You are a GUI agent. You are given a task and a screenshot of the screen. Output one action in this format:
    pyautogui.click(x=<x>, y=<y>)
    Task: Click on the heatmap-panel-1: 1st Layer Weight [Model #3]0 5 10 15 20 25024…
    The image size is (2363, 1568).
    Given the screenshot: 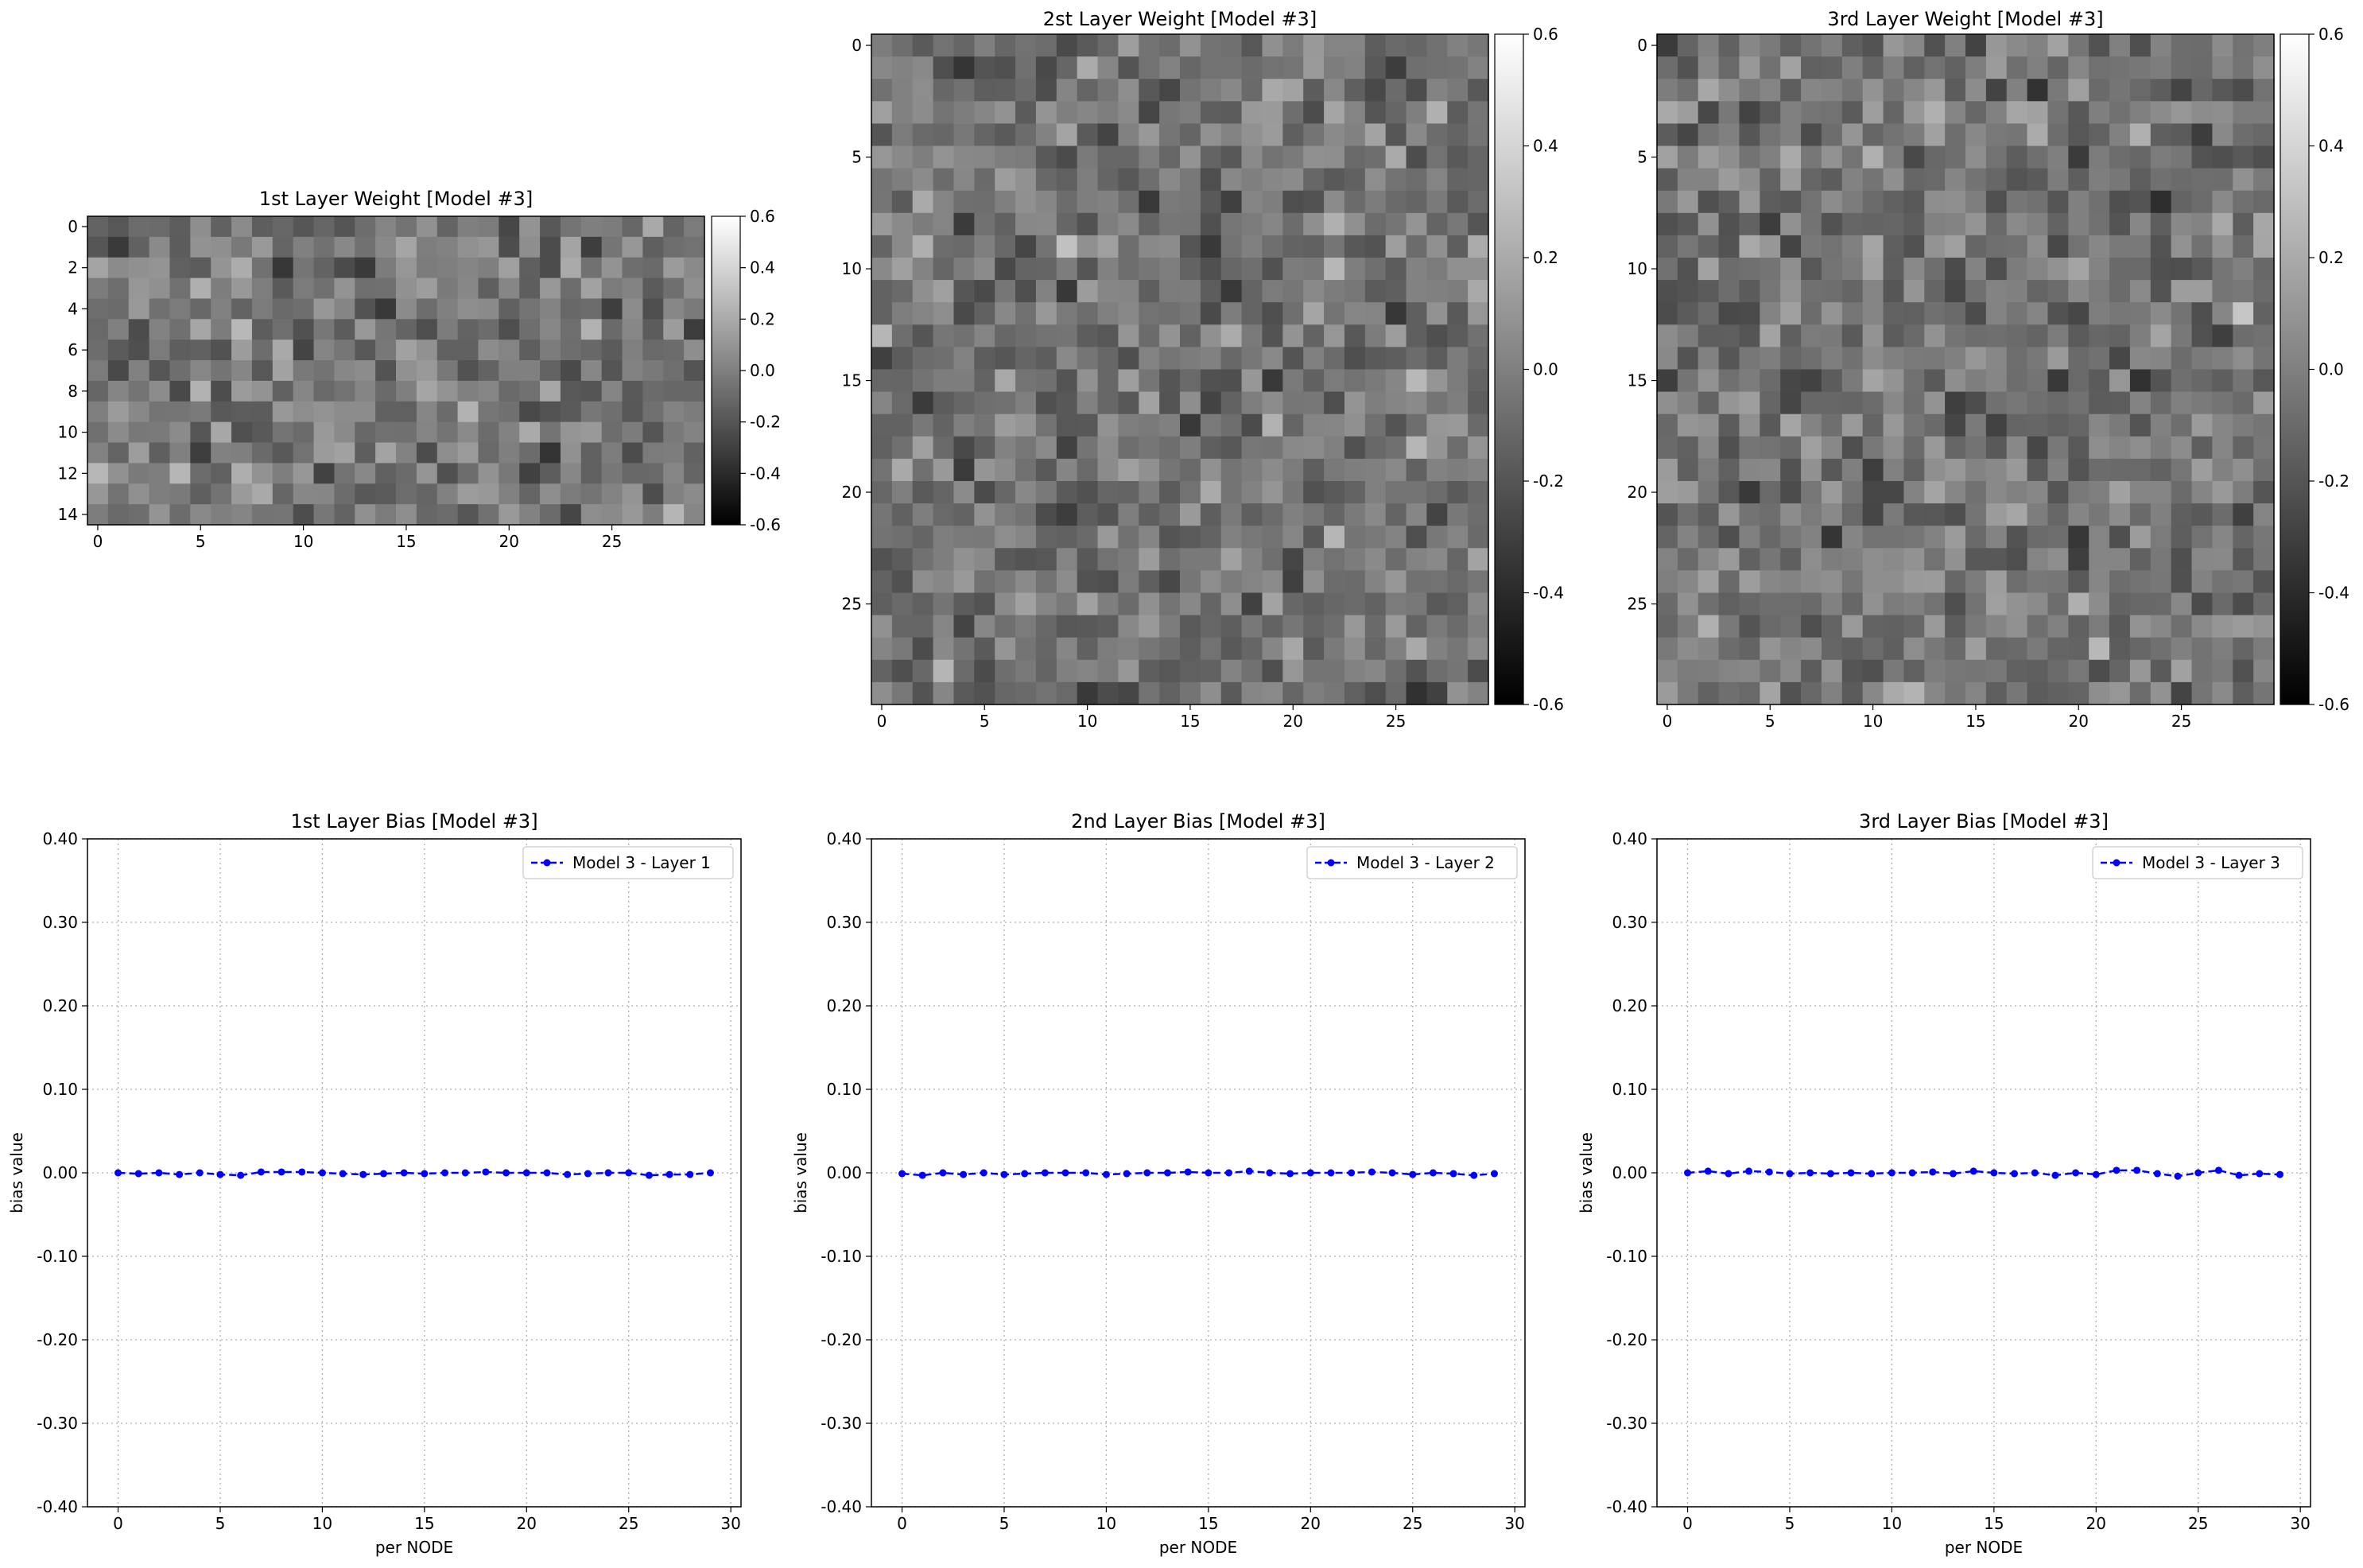 What is the action you would take?
    pyautogui.click(x=419, y=369)
    